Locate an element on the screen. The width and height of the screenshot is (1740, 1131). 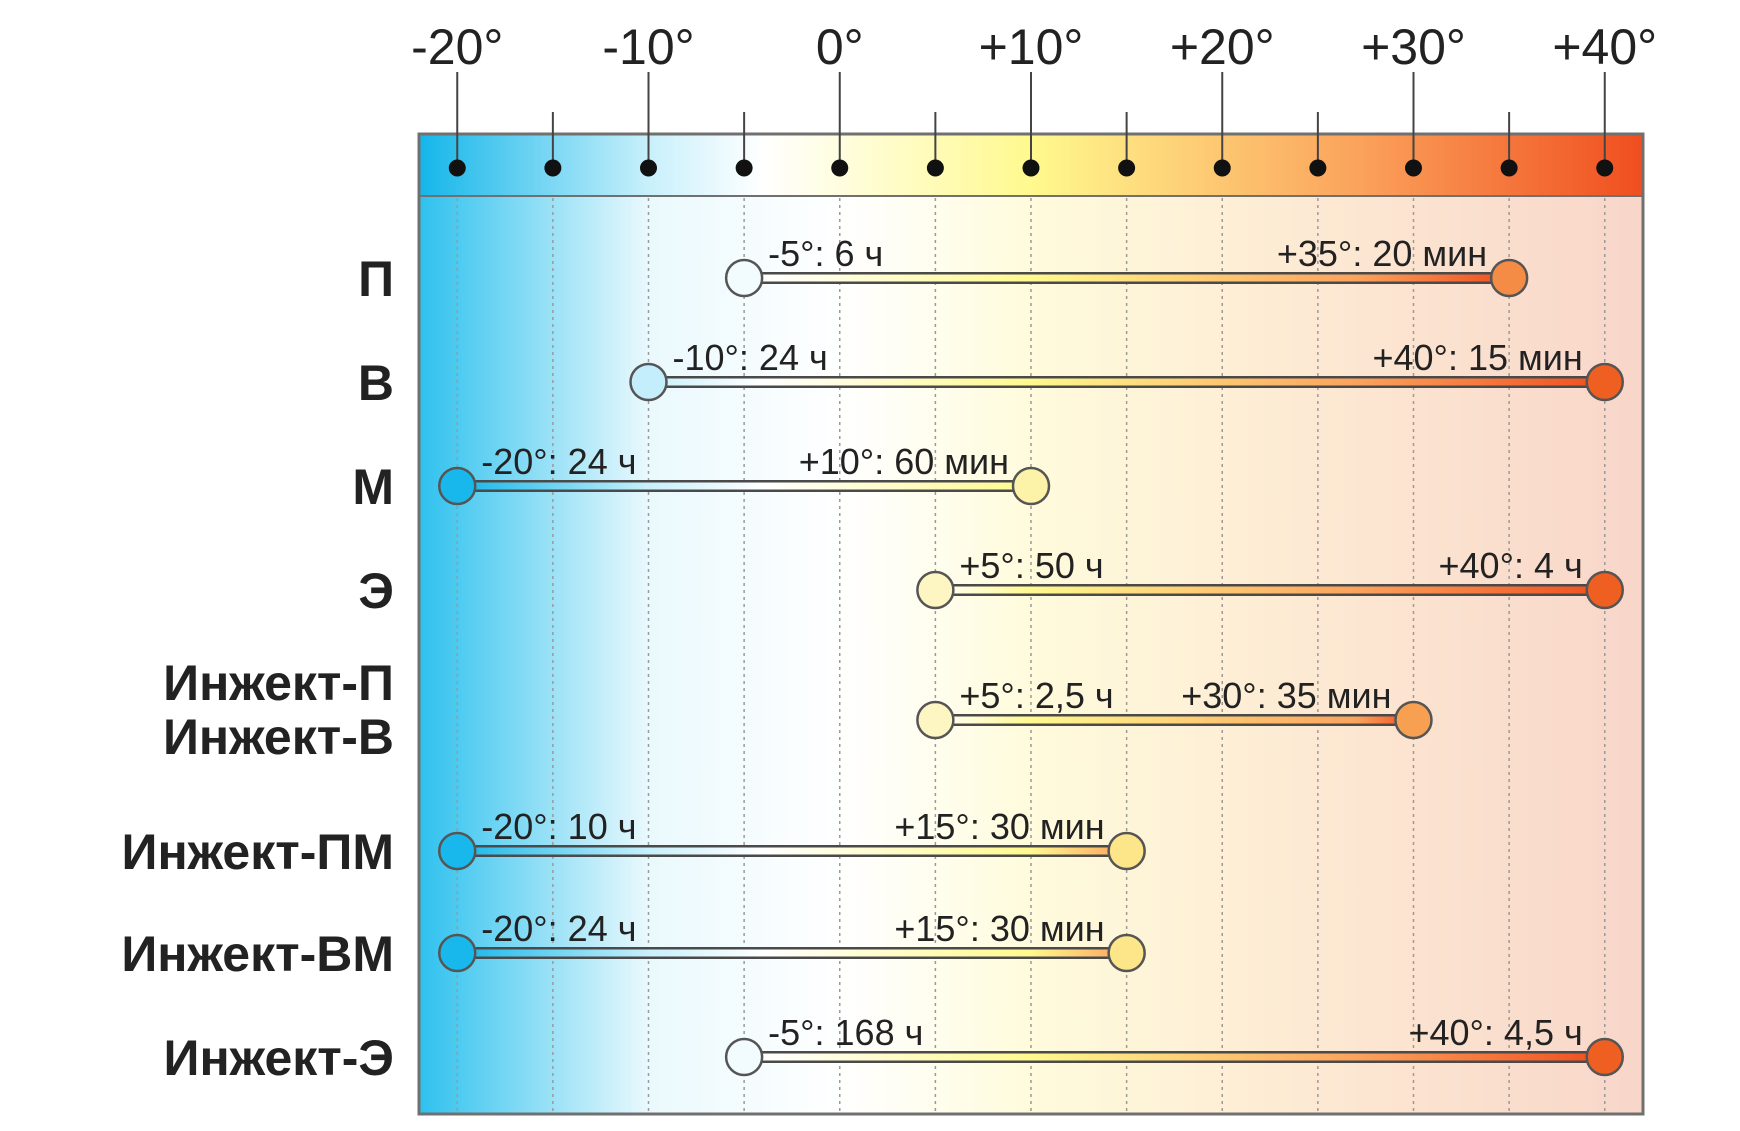
row-label: Инжект-В is located at coordinates (278, 737).